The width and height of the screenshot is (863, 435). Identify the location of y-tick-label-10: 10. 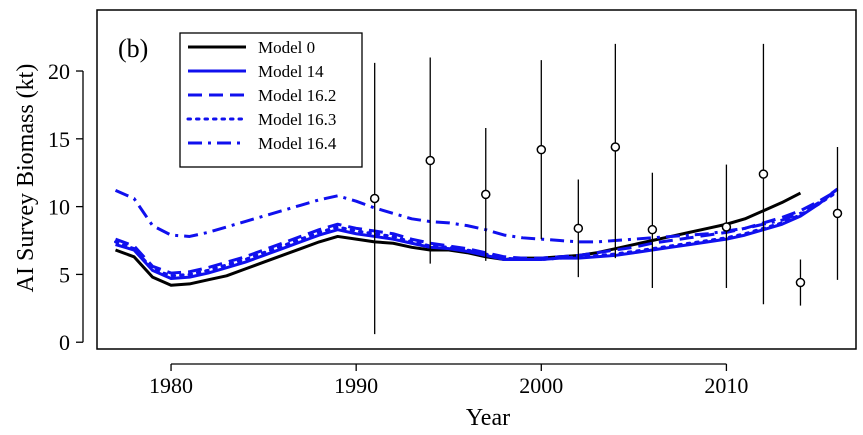
(59, 207).